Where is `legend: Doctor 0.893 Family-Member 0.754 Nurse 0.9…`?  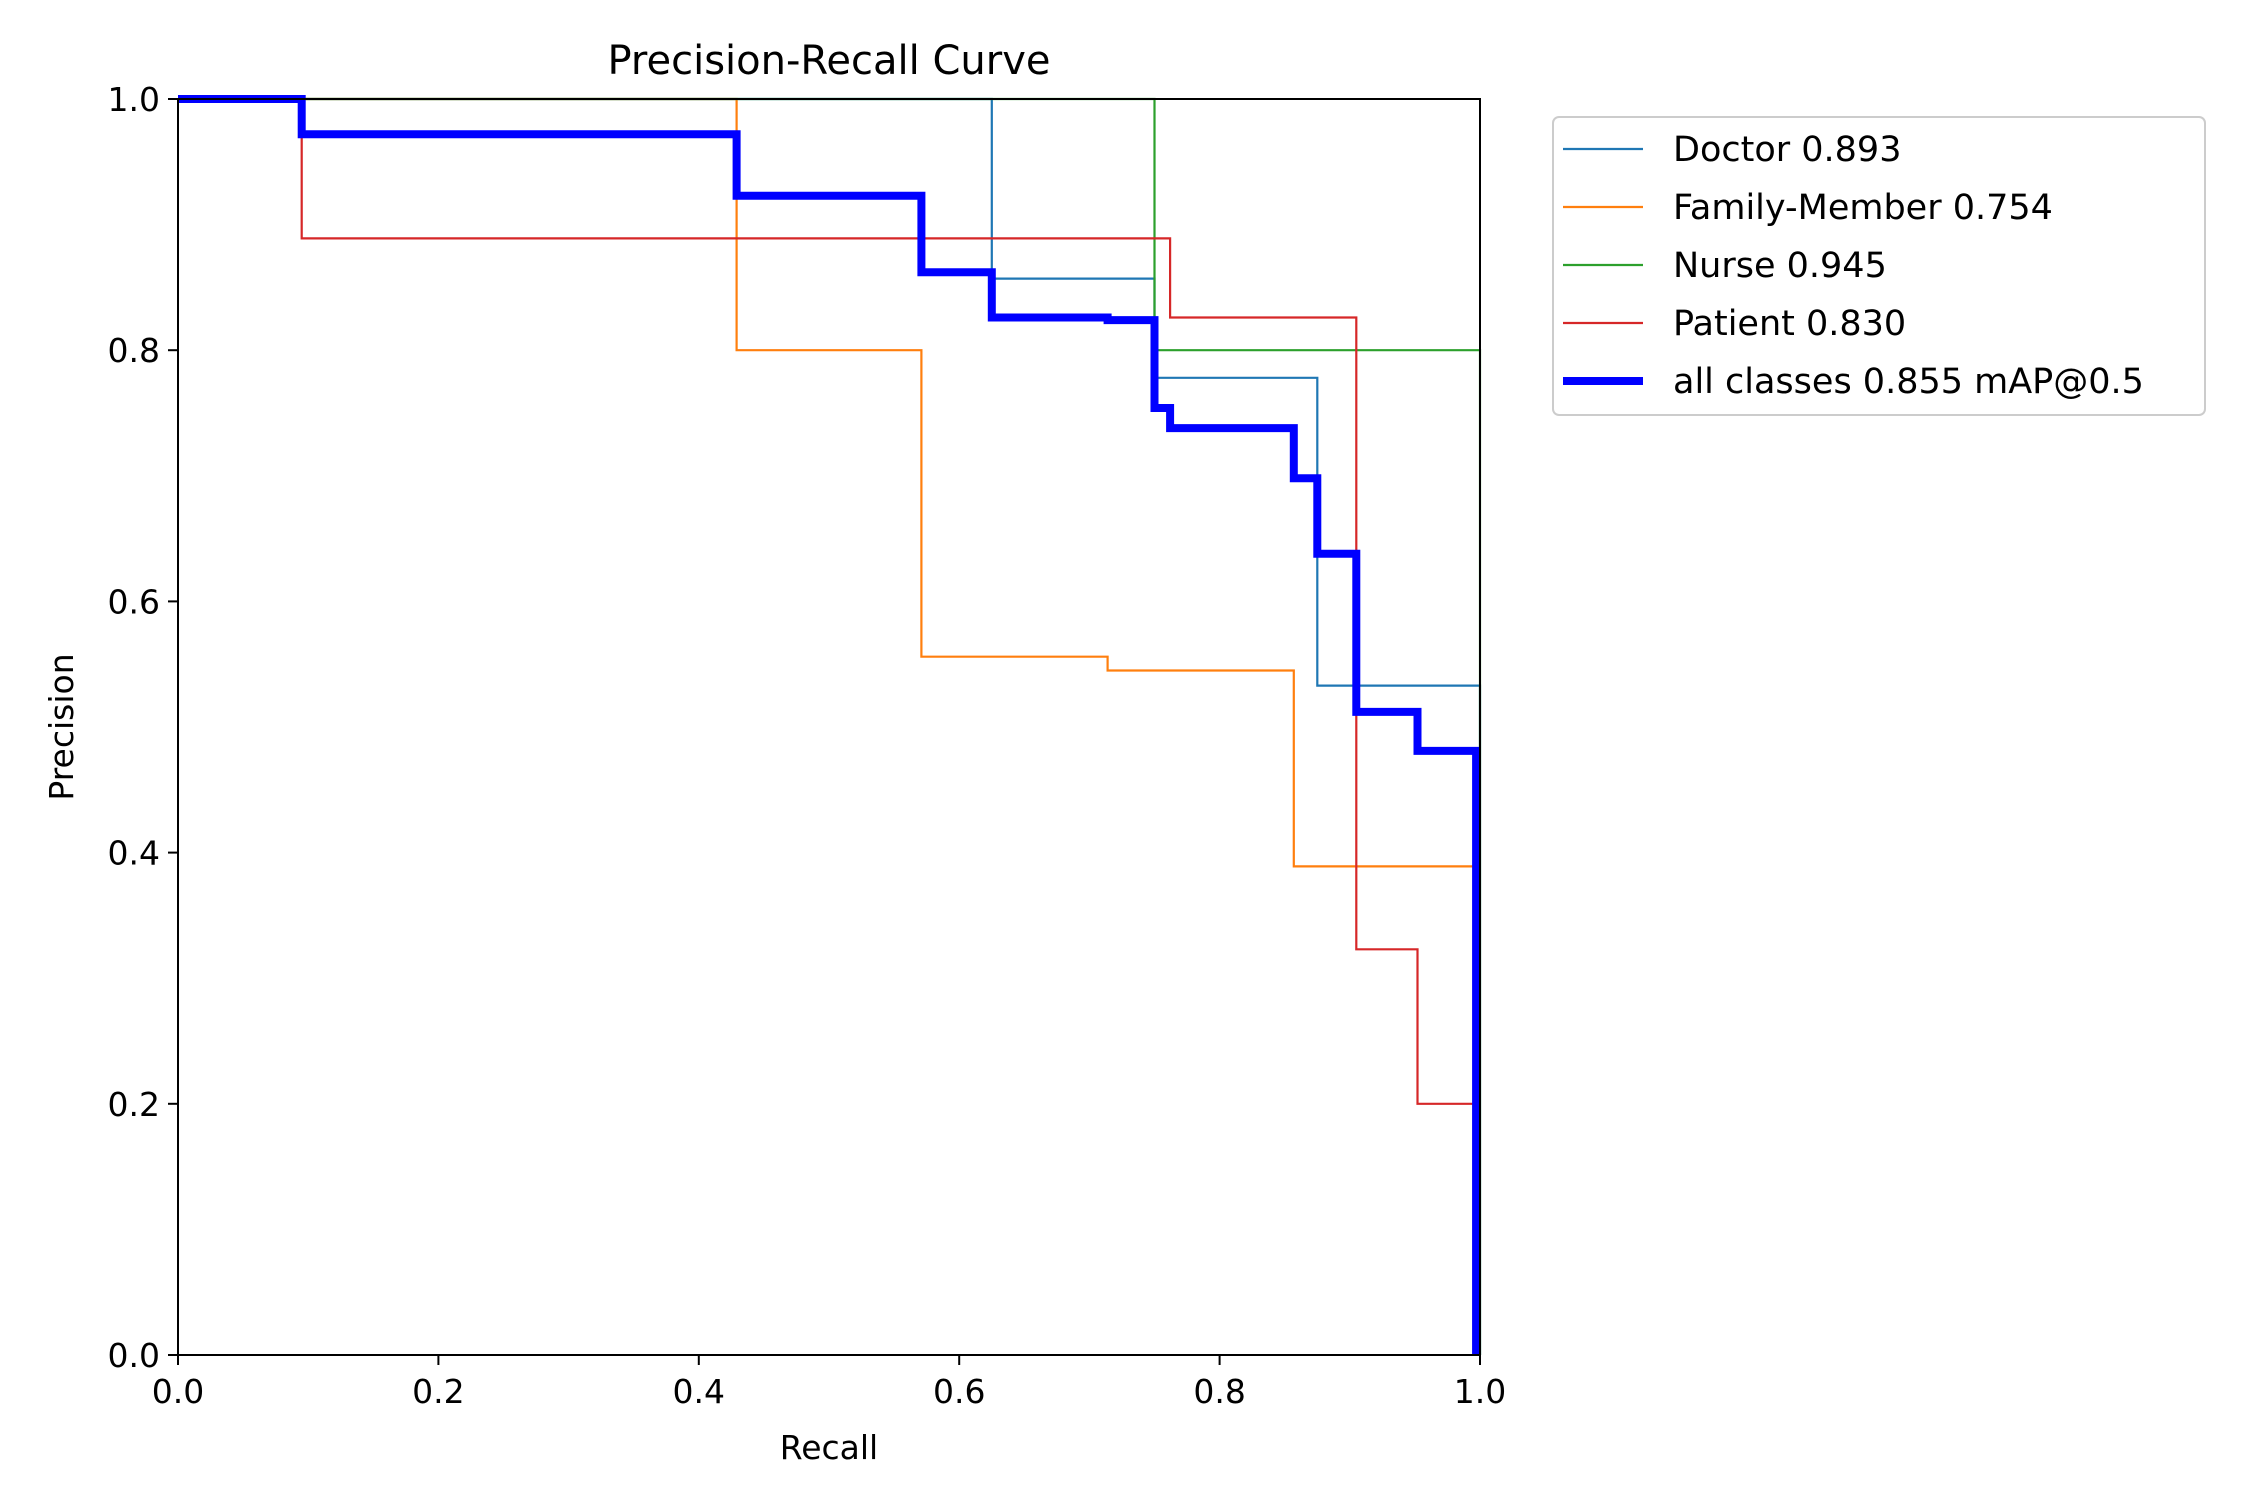
legend: Doctor 0.893 Family-Member 0.754 Nurse 0.9… is located at coordinates (1879, 266).